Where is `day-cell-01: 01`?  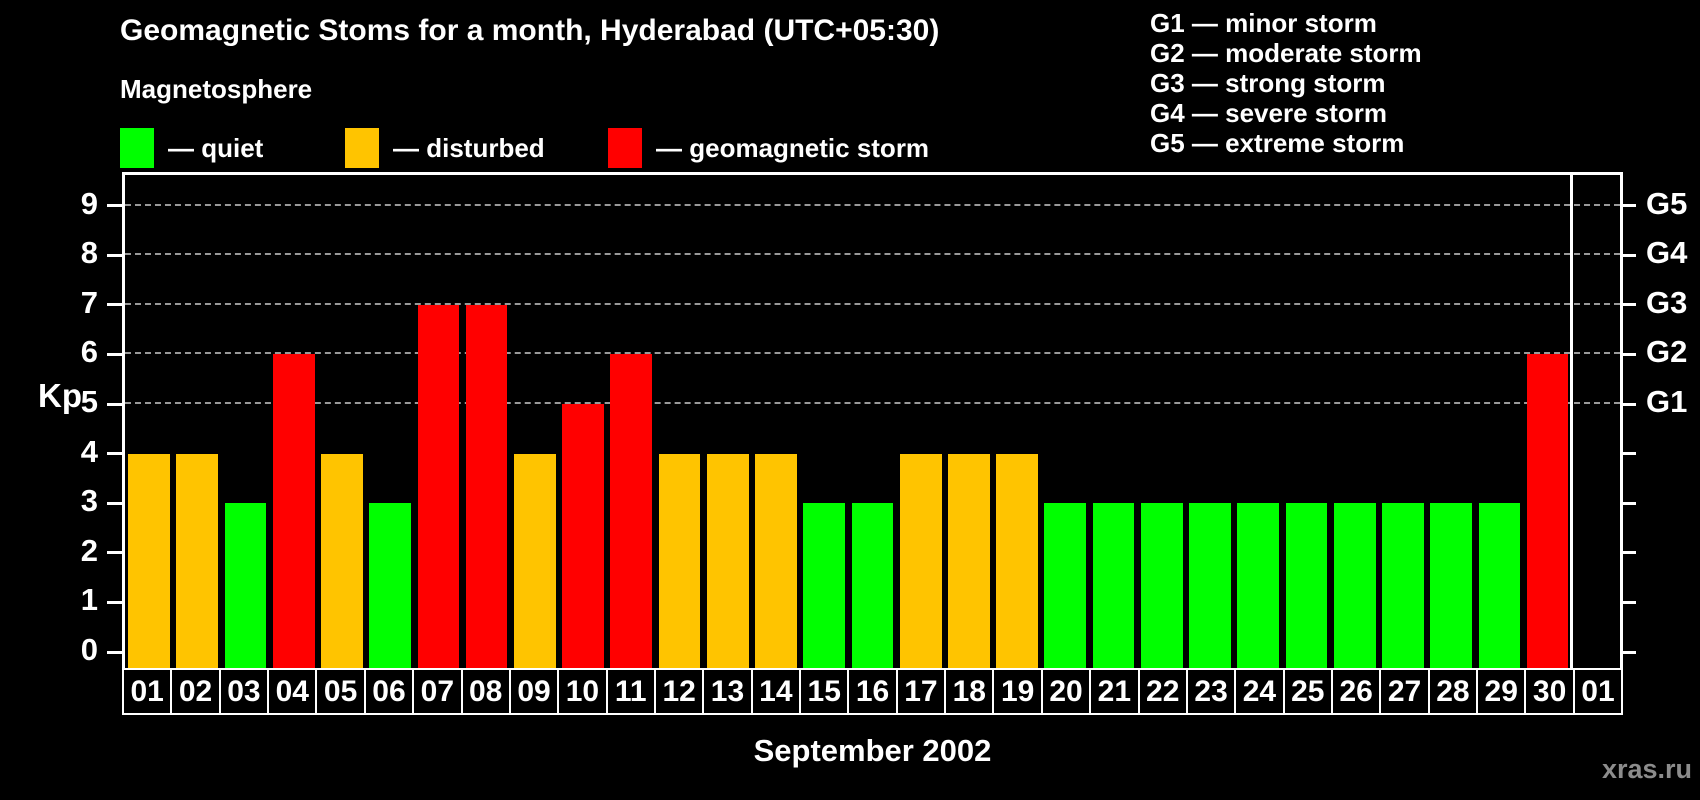 day-cell-01: 01 is located at coordinates (147, 691).